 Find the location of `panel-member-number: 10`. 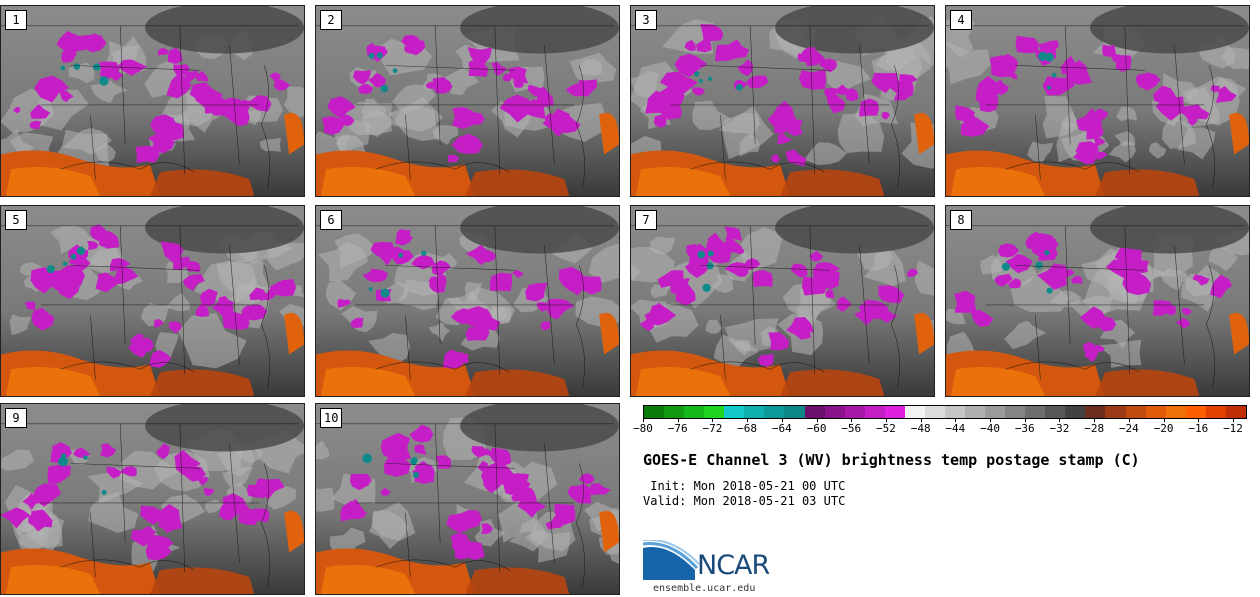

panel-member-number: 10 is located at coordinates (331, 418).